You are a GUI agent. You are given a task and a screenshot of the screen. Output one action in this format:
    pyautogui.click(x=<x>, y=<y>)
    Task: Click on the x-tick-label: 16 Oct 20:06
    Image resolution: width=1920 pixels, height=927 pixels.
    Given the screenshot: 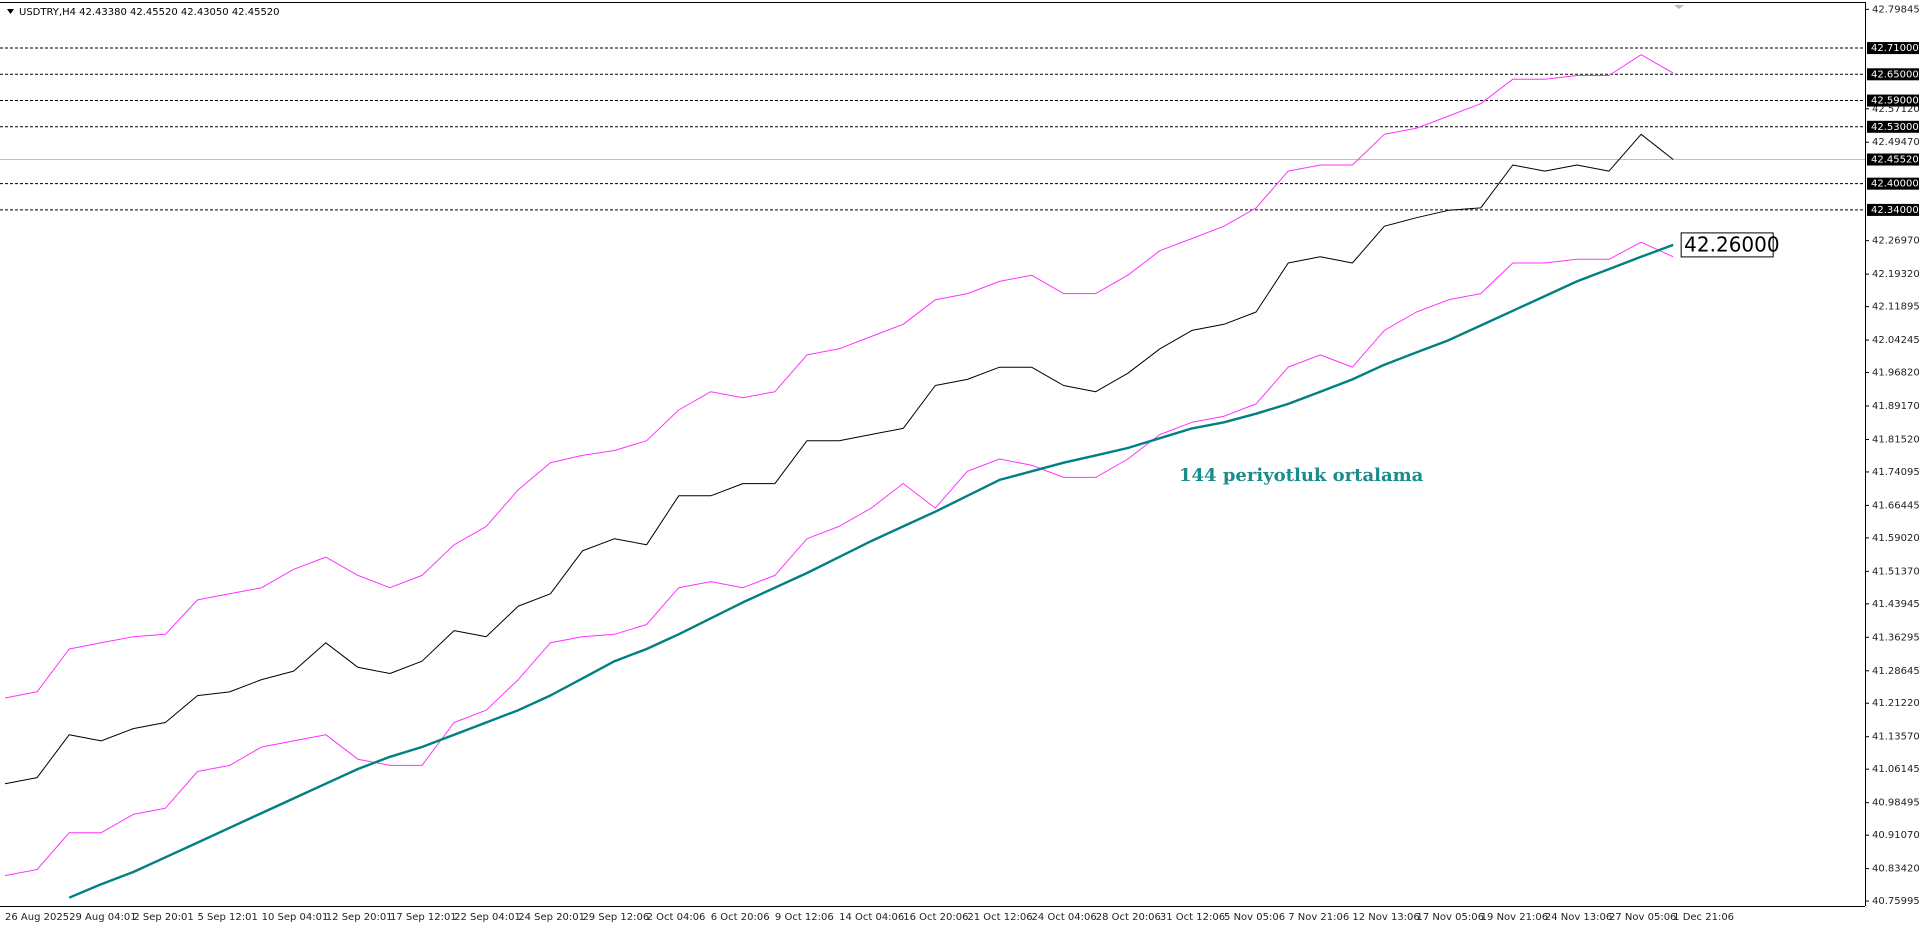 What is the action you would take?
    pyautogui.click(x=935, y=917)
    